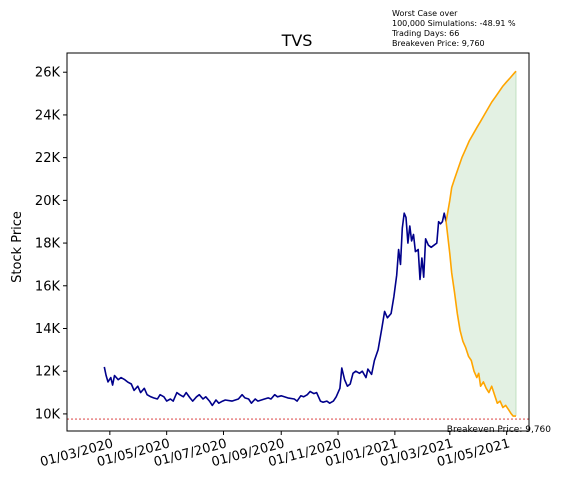 The image size is (561, 492). Describe the element at coordinates (48, 286) in the screenshot. I see `y-tick-label: 16K` at that location.